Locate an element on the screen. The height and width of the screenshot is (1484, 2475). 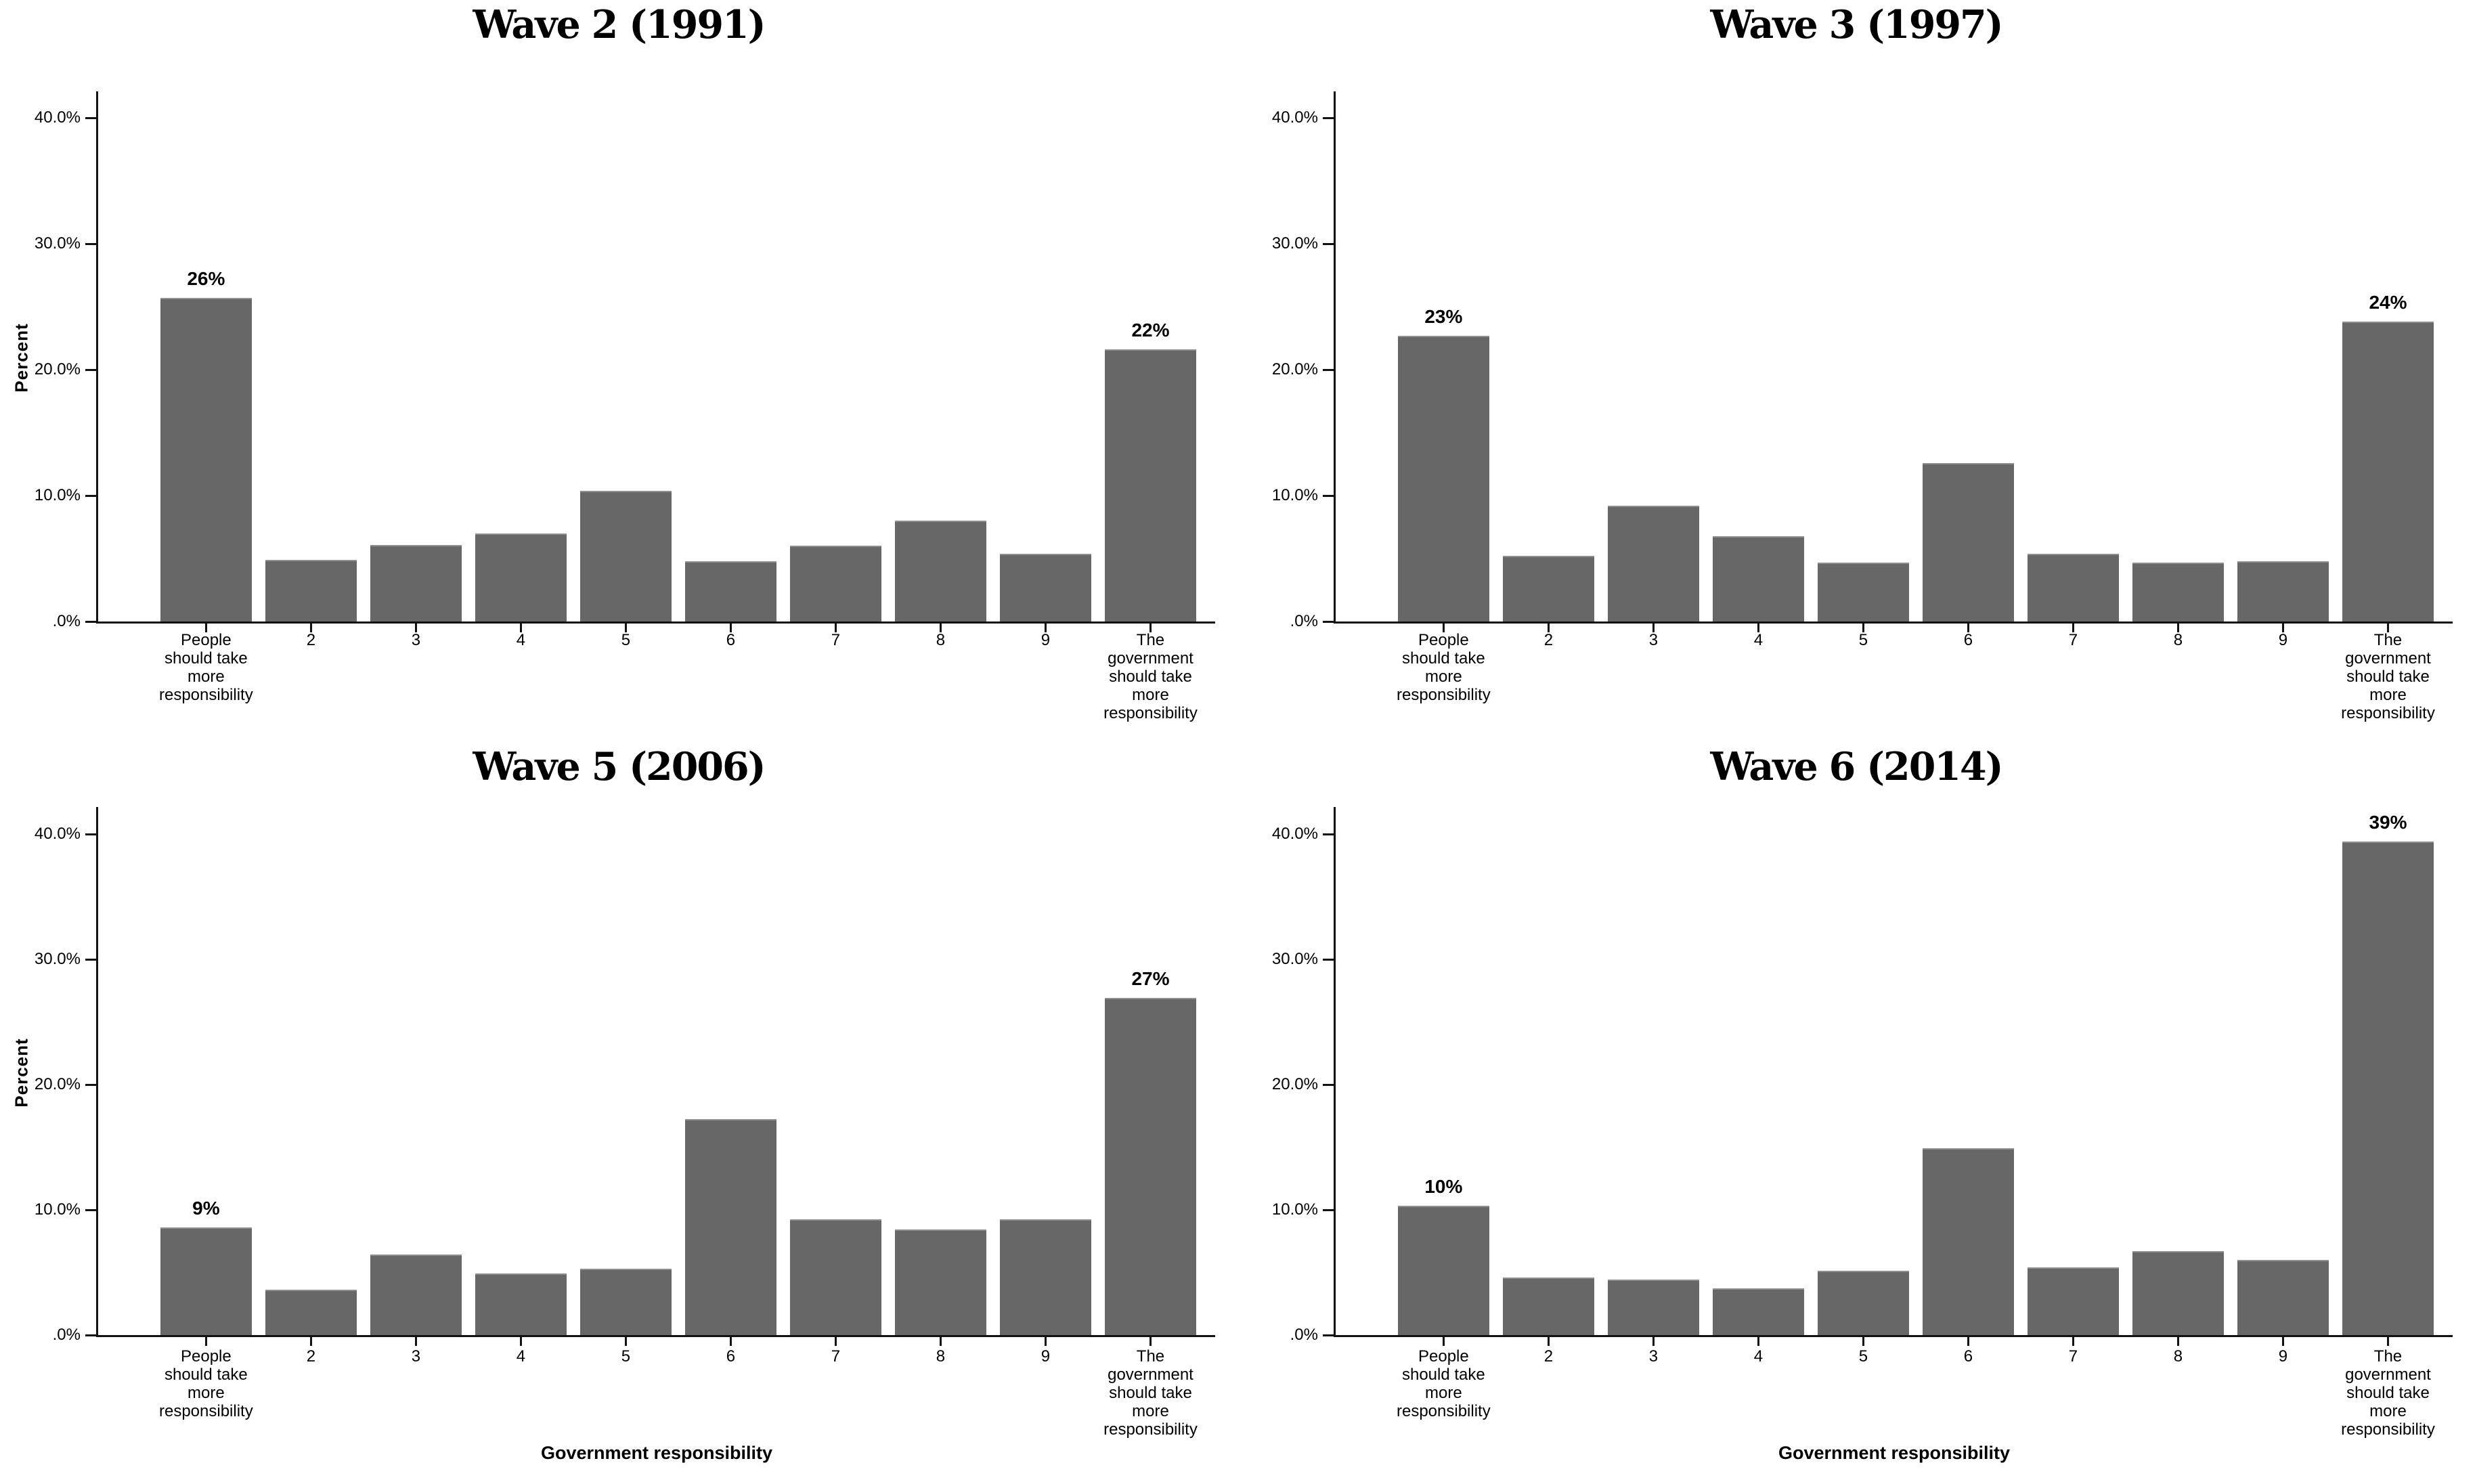
y-tick-label: 40.0% is located at coordinates (57, 117).